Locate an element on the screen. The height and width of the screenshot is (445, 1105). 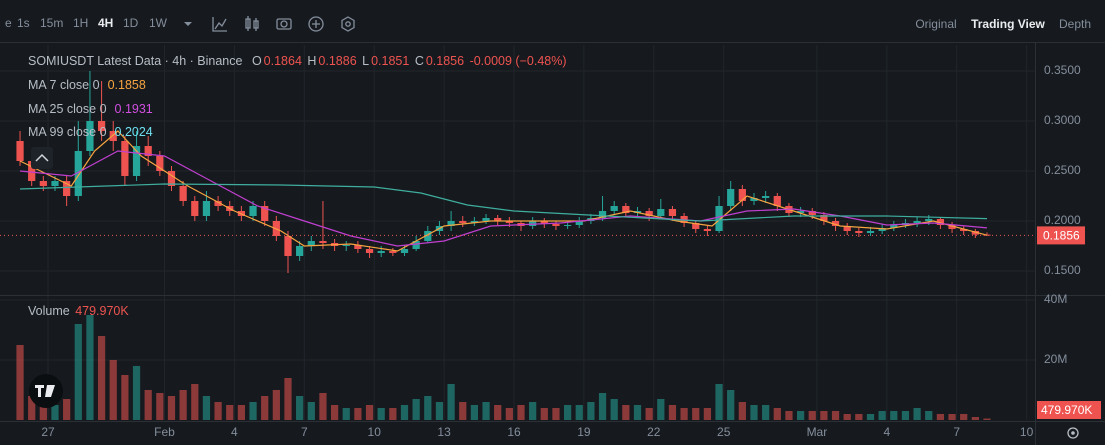
dropdown-icon is located at coordinates (188, 24).